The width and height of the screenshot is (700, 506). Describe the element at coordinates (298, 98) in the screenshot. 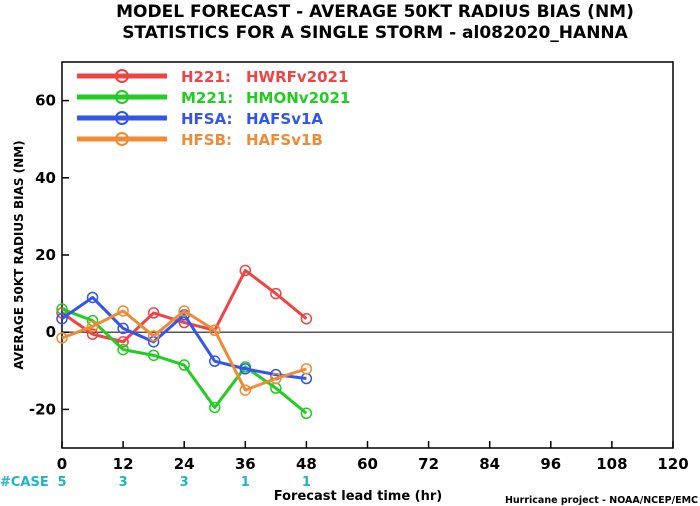

I see `legend-label: HMONv2021` at that location.